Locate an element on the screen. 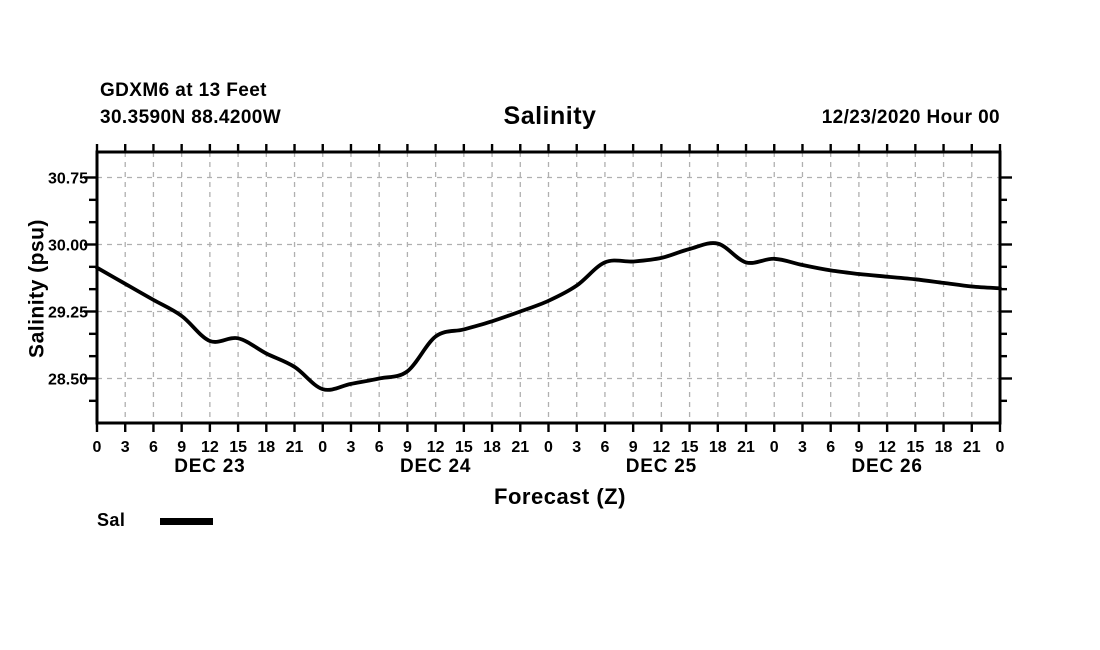  x-axis-label: Forecast (Z) is located at coordinates (560, 496).